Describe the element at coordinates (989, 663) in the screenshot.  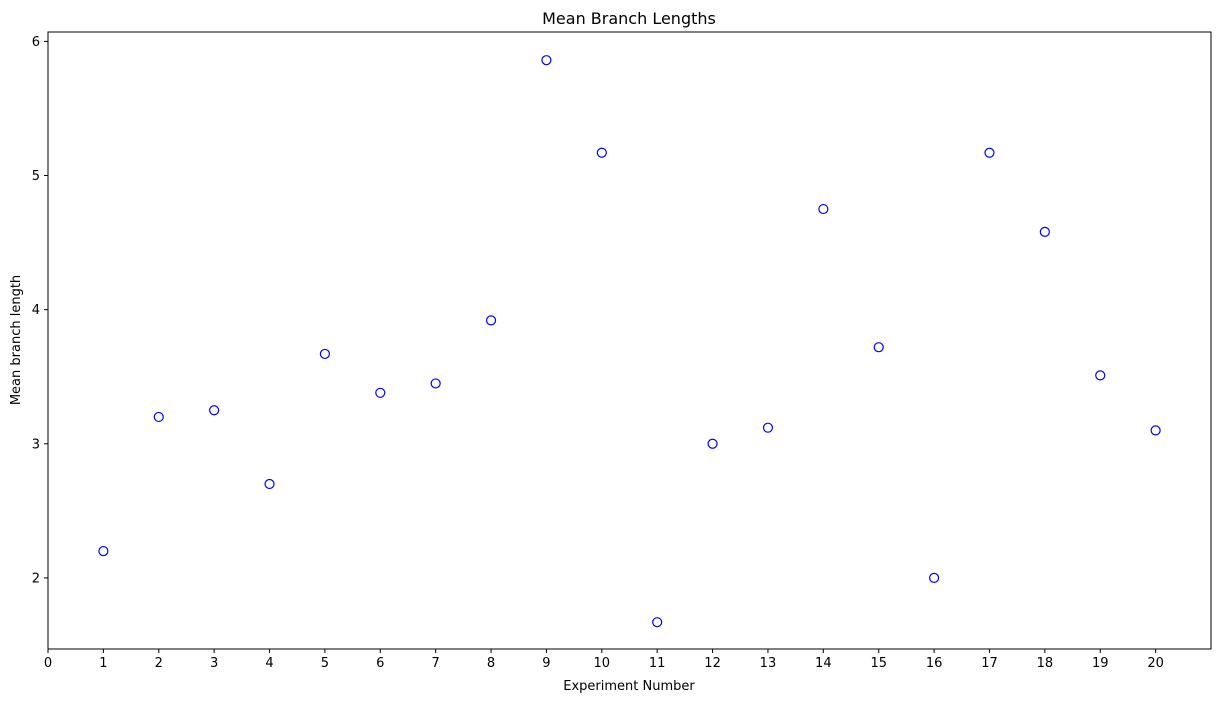
I see `x-tick-label: 17` at that location.